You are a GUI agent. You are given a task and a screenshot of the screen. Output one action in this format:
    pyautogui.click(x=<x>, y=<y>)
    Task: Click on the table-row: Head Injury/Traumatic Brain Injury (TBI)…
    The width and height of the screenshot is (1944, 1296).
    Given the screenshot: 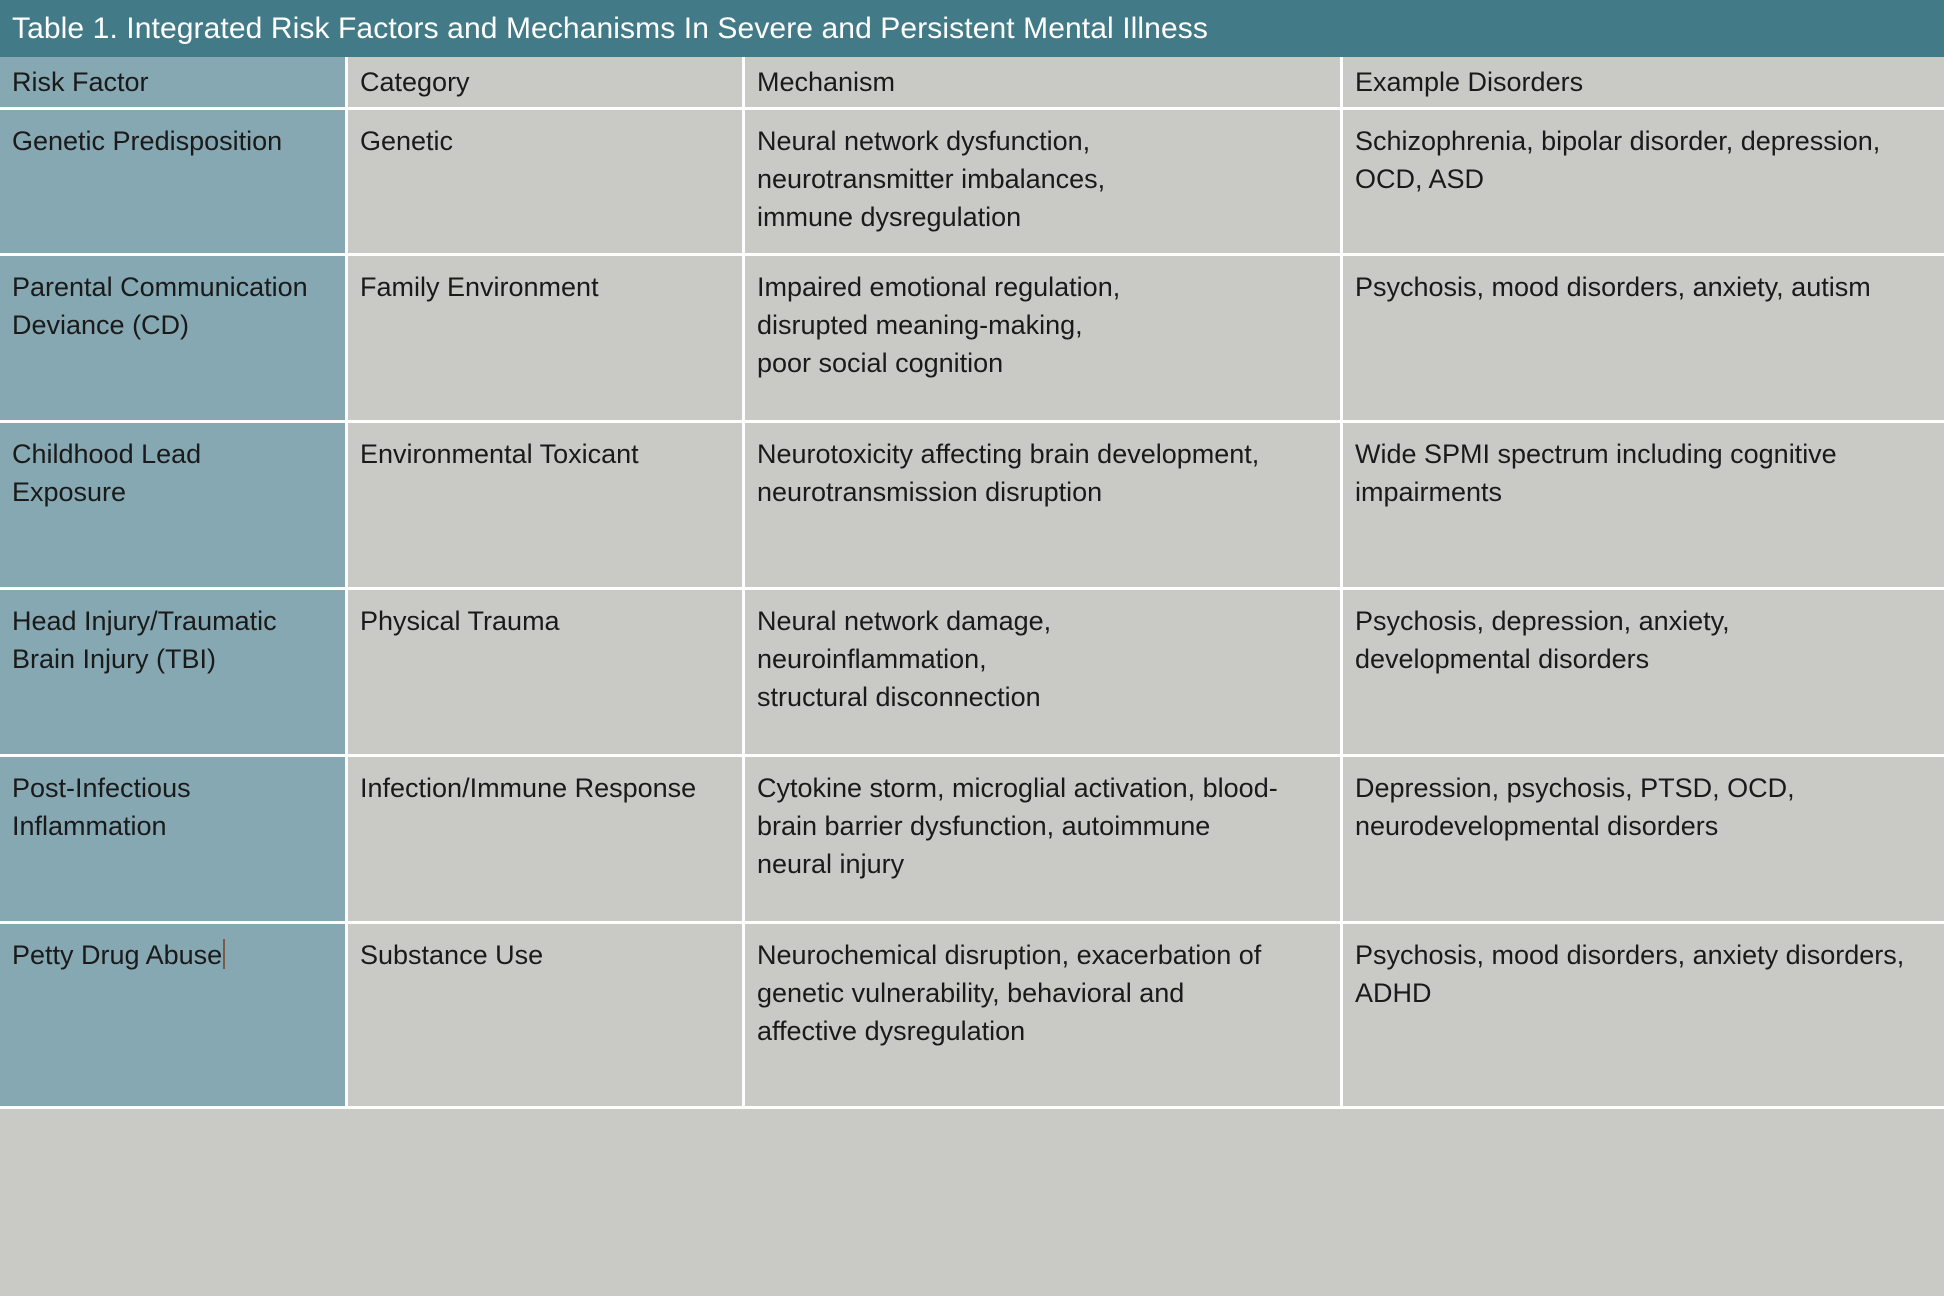 What is the action you would take?
    pyautogui.click(x=972, y=673)
    